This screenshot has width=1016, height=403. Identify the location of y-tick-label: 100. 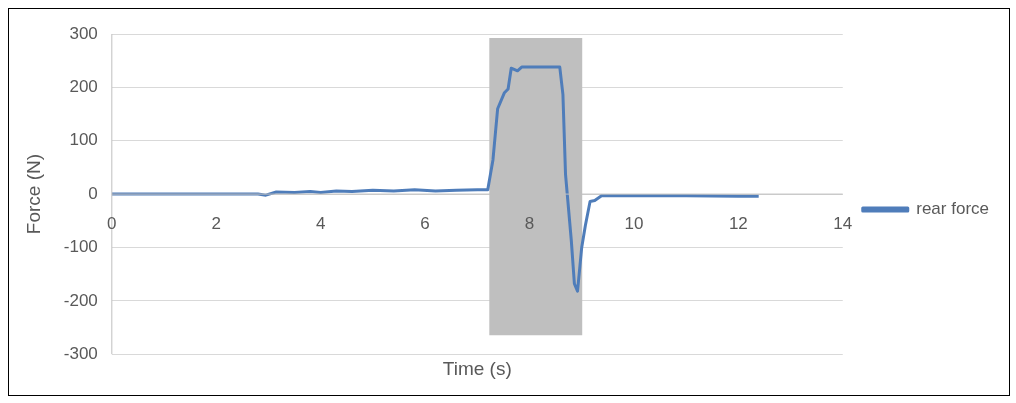
(83, 140).